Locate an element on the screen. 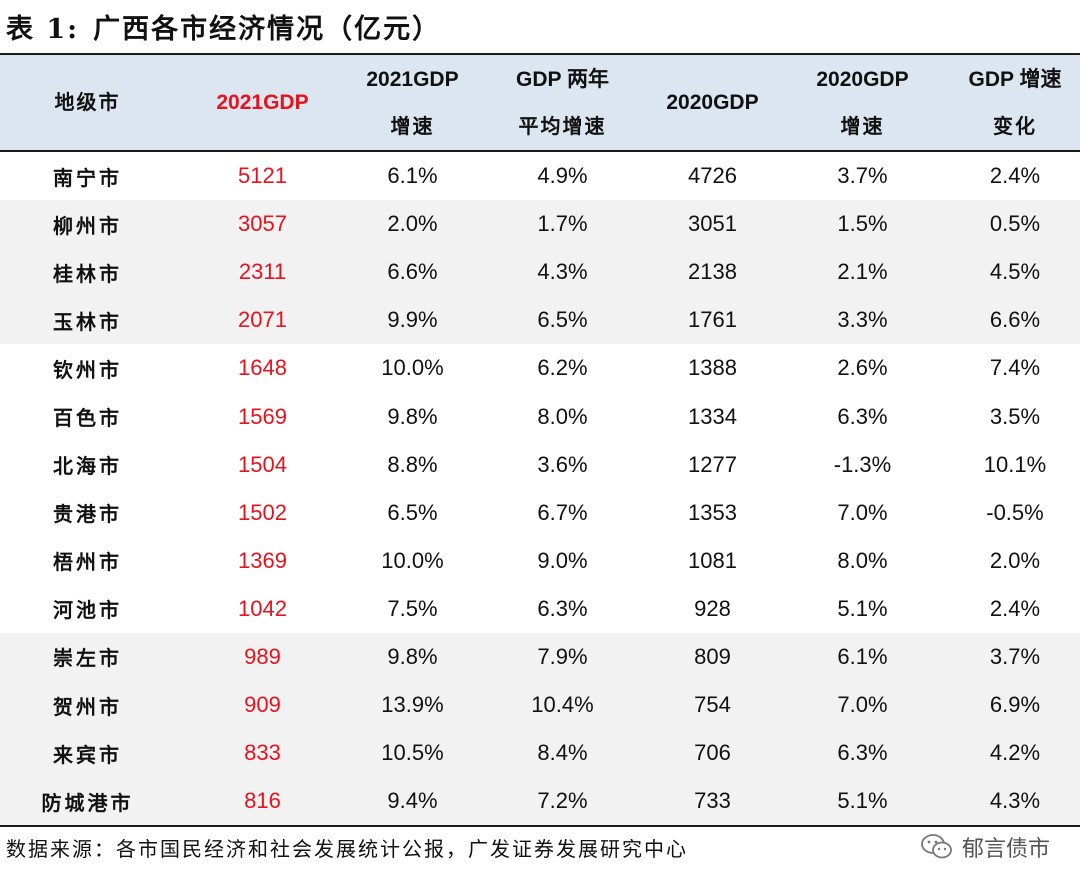 This screenshot has height=894, width=1080. cell-change: 6.6% is located at coordinates (1015, 320).